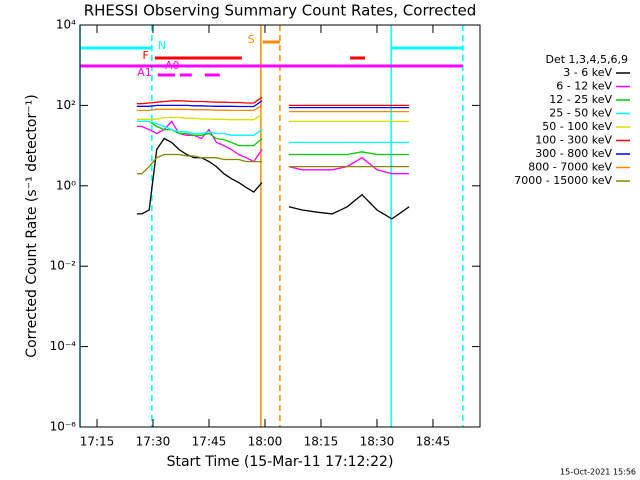  I want to click on legend-label: 3 - 6 keV, so click(587, 72).